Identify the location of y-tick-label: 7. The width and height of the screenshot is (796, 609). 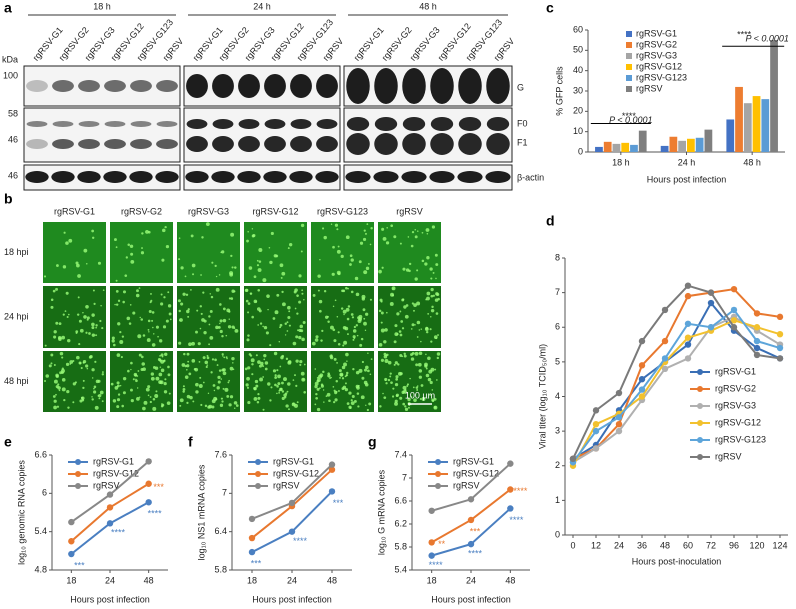
(224, 493).